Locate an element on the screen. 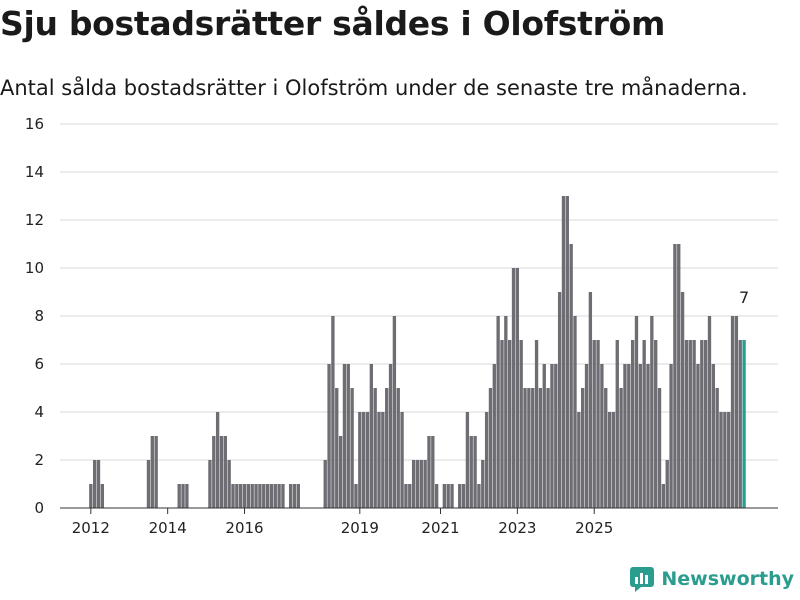 The height and width of the screenshot is (600, 800). y-axis: 0 2 4 6 8 10 12 14 16 is located at coordinates (34, 316).